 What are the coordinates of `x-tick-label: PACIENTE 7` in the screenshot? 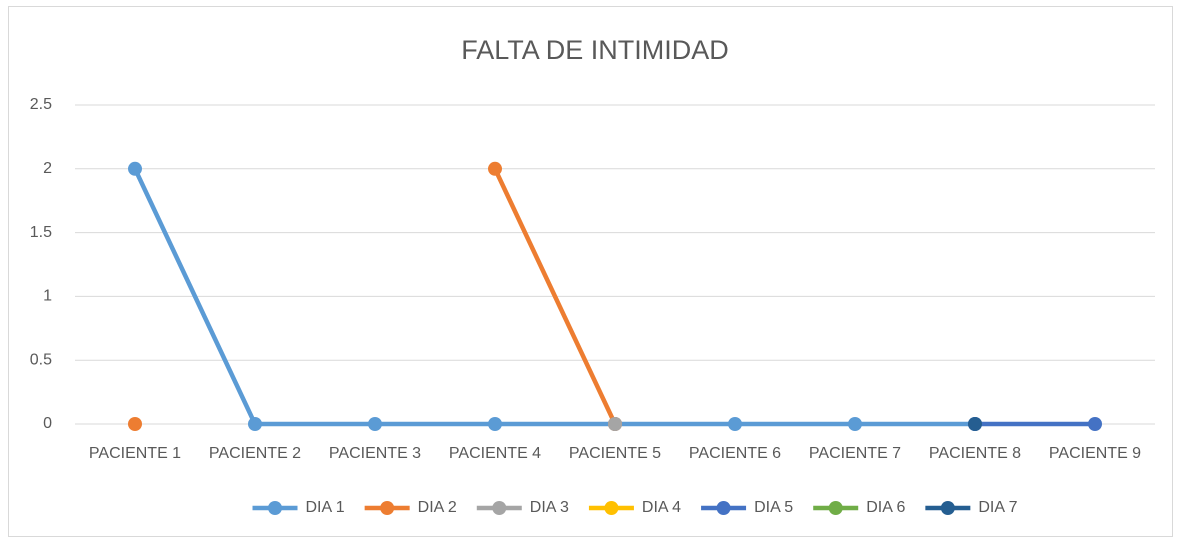 It's located at (855, 453).